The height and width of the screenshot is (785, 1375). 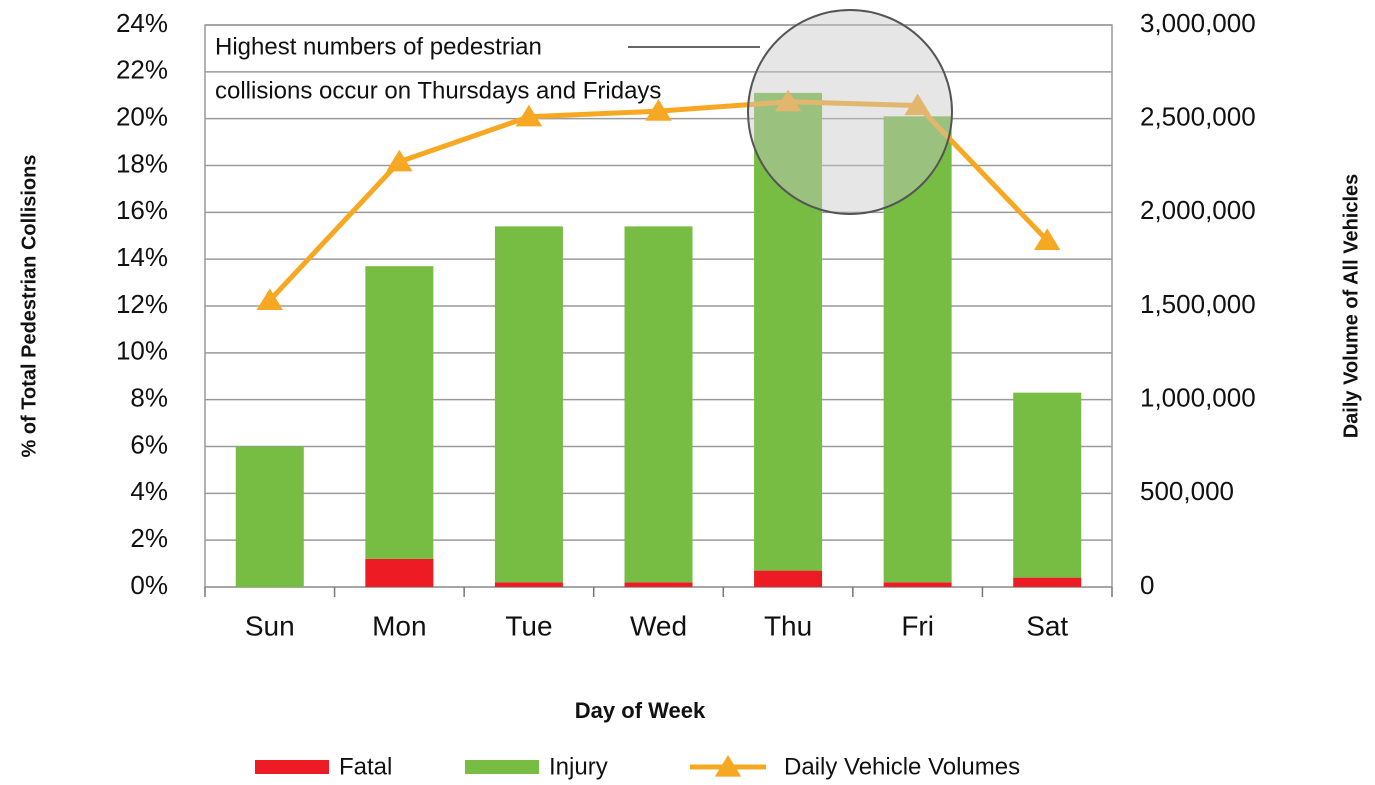 What do you see at coordinates (917, 625) in the screenshot?
I see `x-tick-label: Fri` at bounding box center [917, 625].